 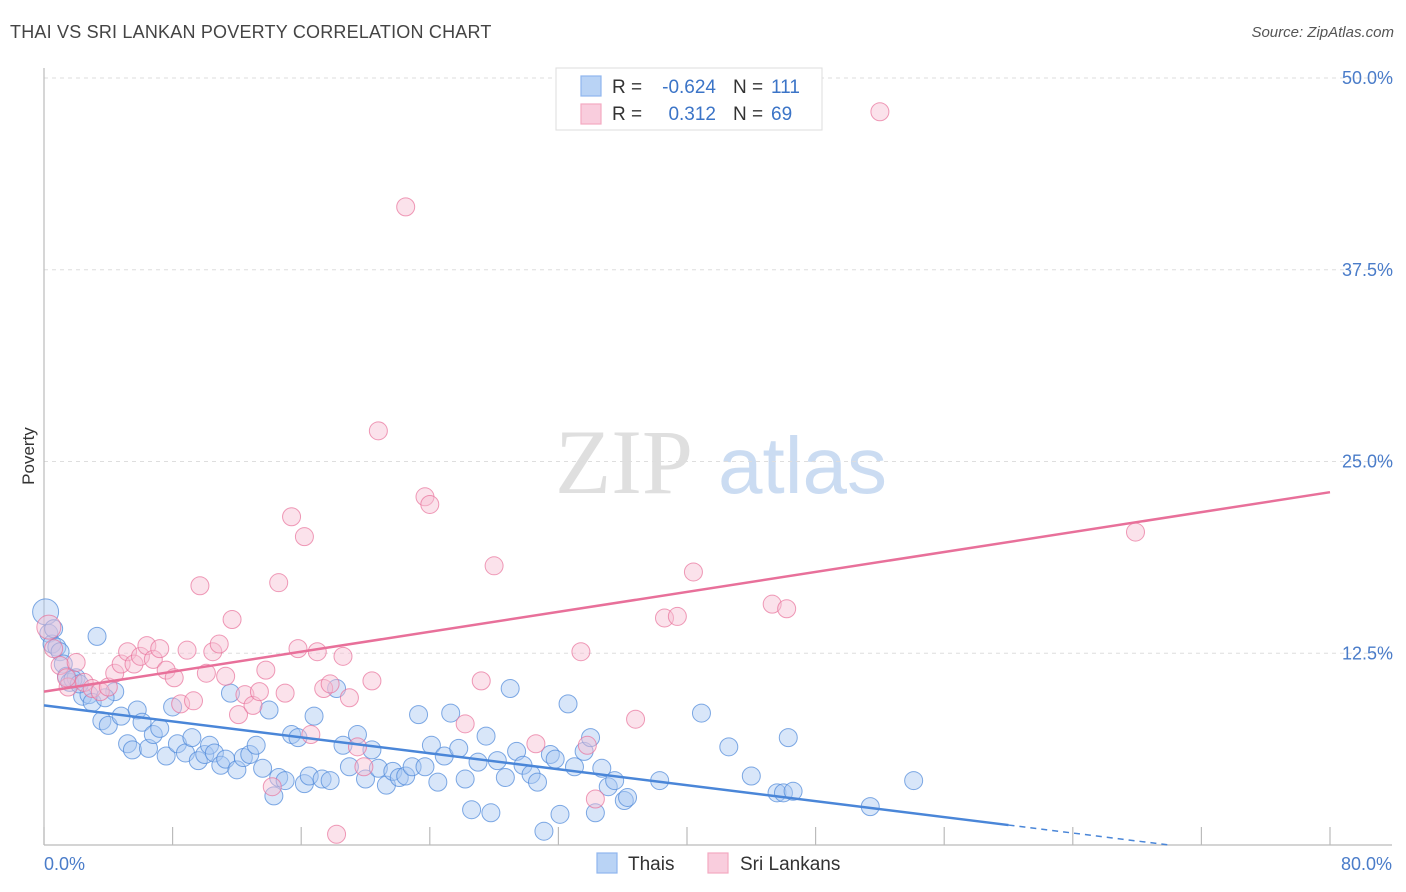 What do you see at coordinates (627, 87) in the screenshot?
I see `legend-r-label-thais: R =` at bounding box center [627, 87].